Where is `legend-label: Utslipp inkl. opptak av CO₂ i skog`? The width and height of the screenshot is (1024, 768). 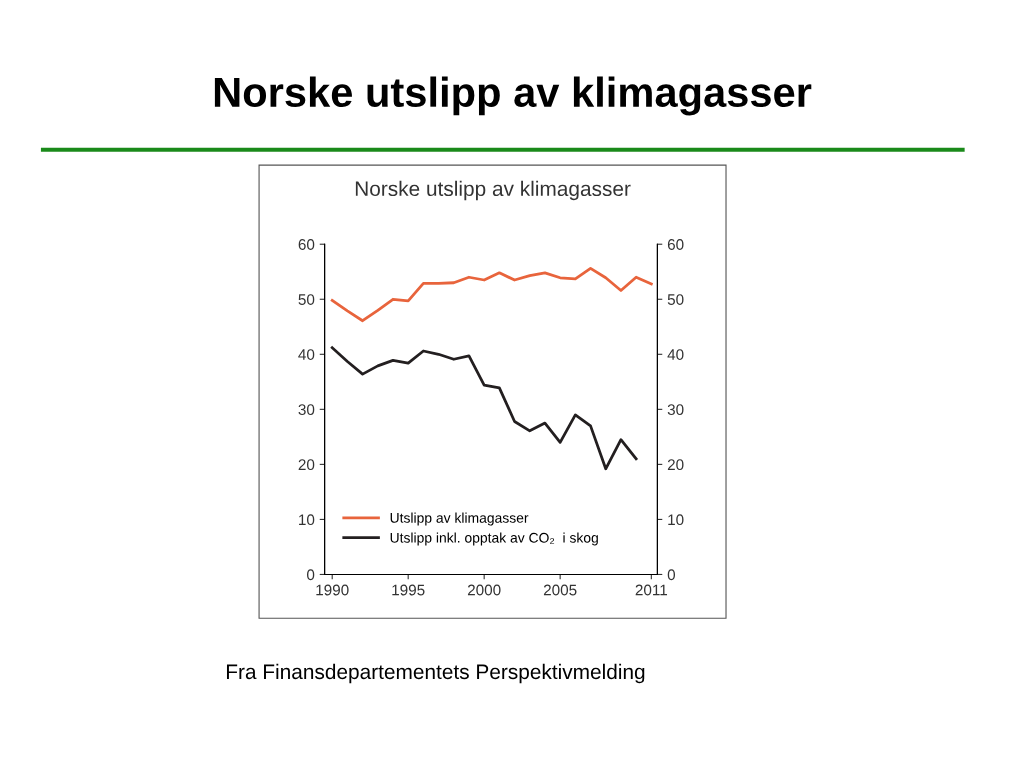
legend-label: Utslipp inkl. opptak av CO₂ i skog is located at coordinates (494, 539).